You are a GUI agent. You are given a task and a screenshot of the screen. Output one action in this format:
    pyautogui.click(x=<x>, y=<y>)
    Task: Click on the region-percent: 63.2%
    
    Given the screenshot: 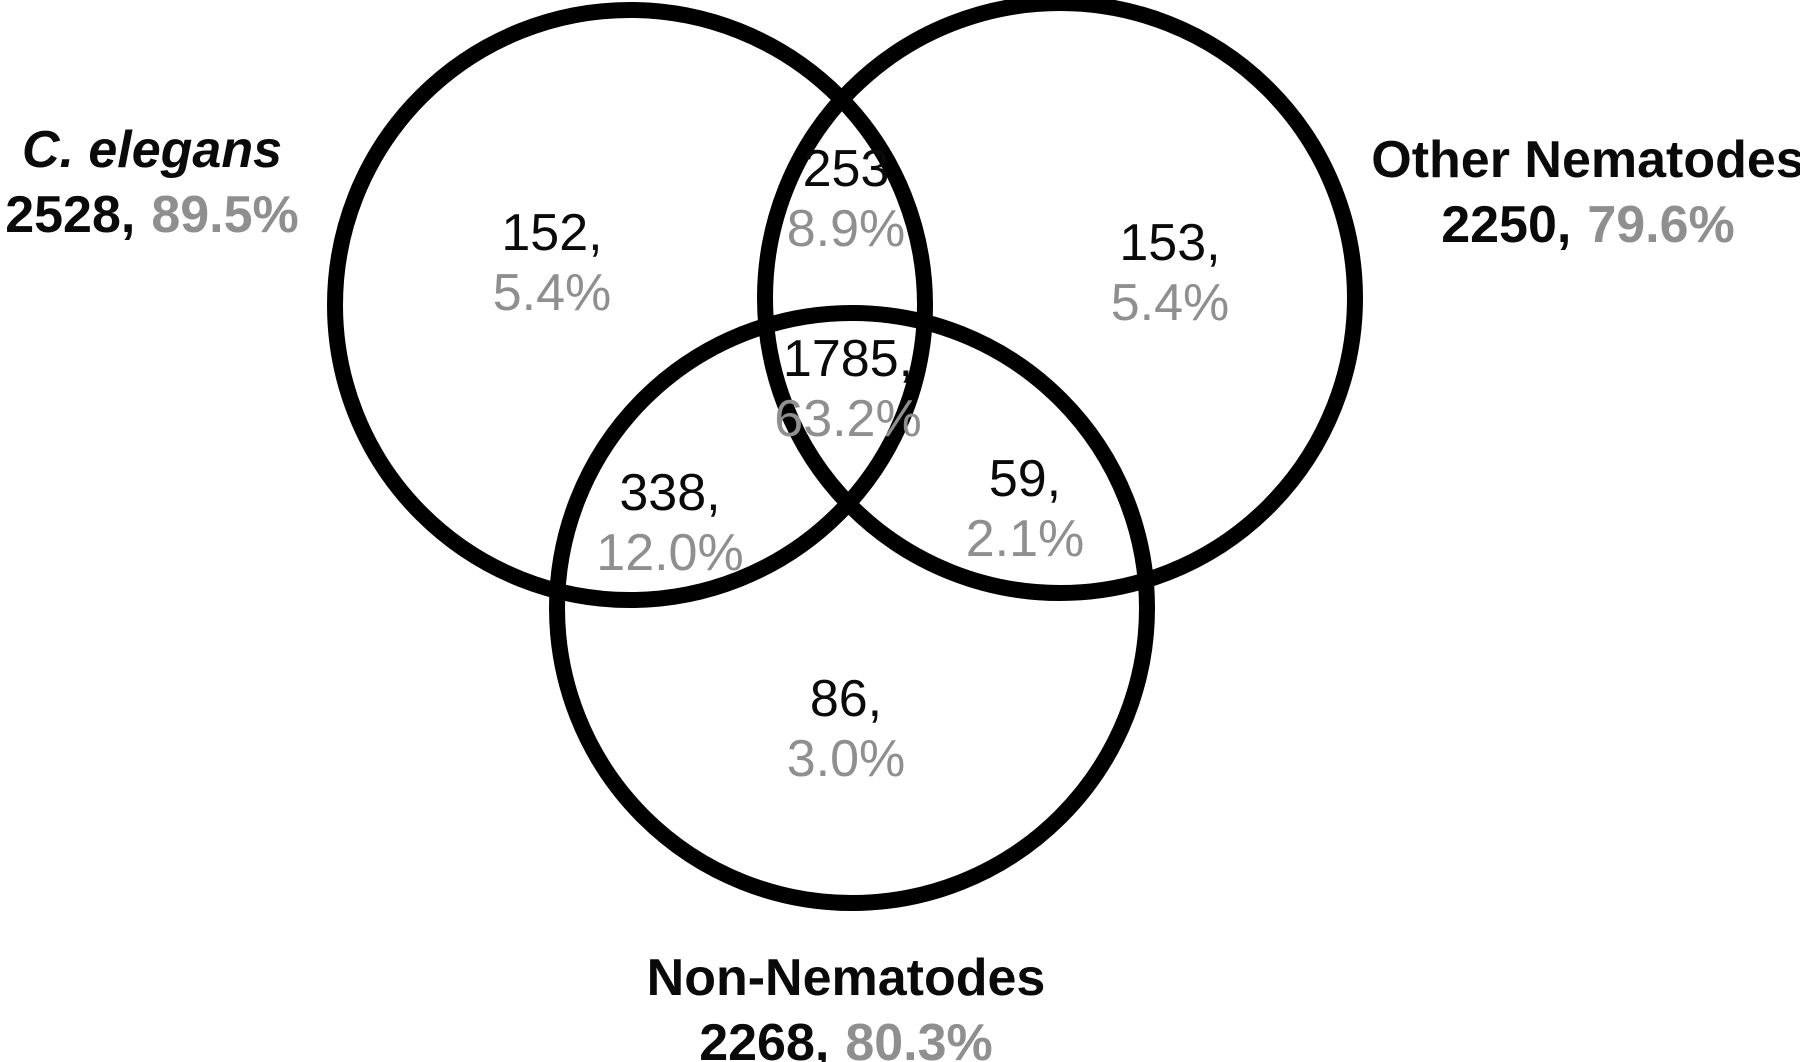 What is the action you would take?
    pyautogui.click(x=848, y=418)
    